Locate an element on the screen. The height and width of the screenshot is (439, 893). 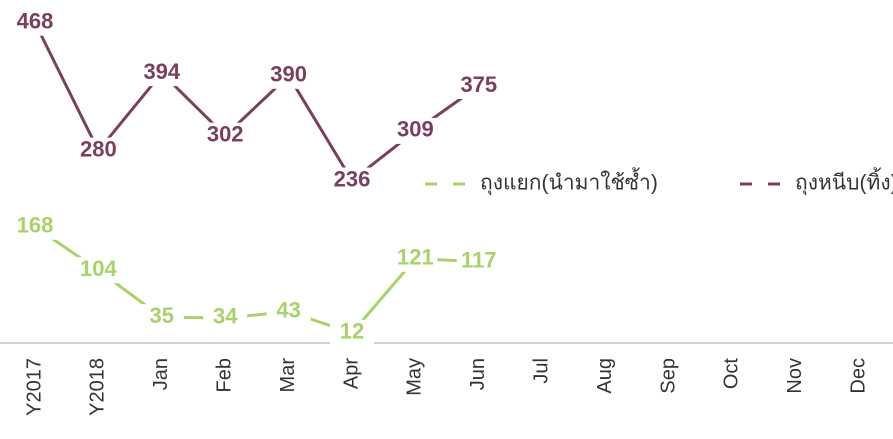
x-tick-label: Nov is located at coordinates (795, 376).